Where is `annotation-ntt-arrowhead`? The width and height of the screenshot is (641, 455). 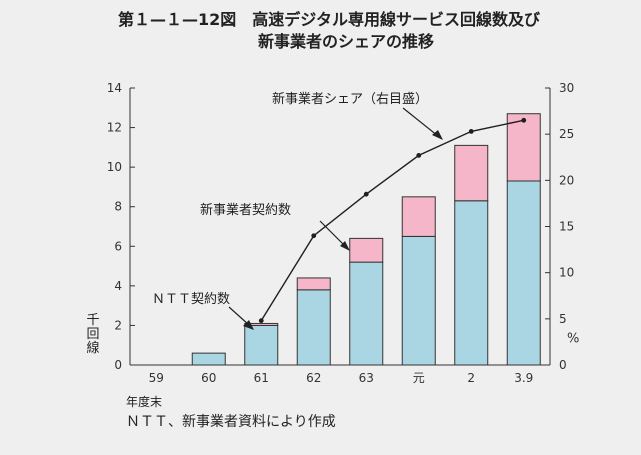 annotation-ntt-arrowhead is located at coordinates (248, 325).